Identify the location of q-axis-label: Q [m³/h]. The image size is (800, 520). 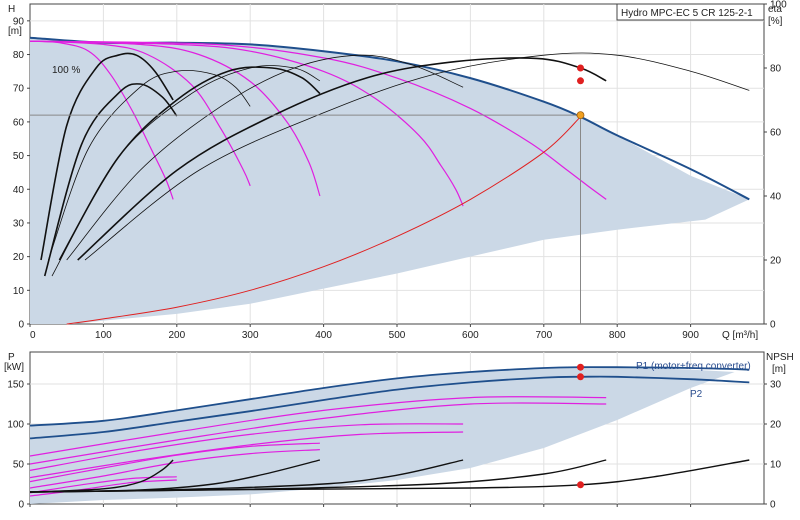
(740, 335).